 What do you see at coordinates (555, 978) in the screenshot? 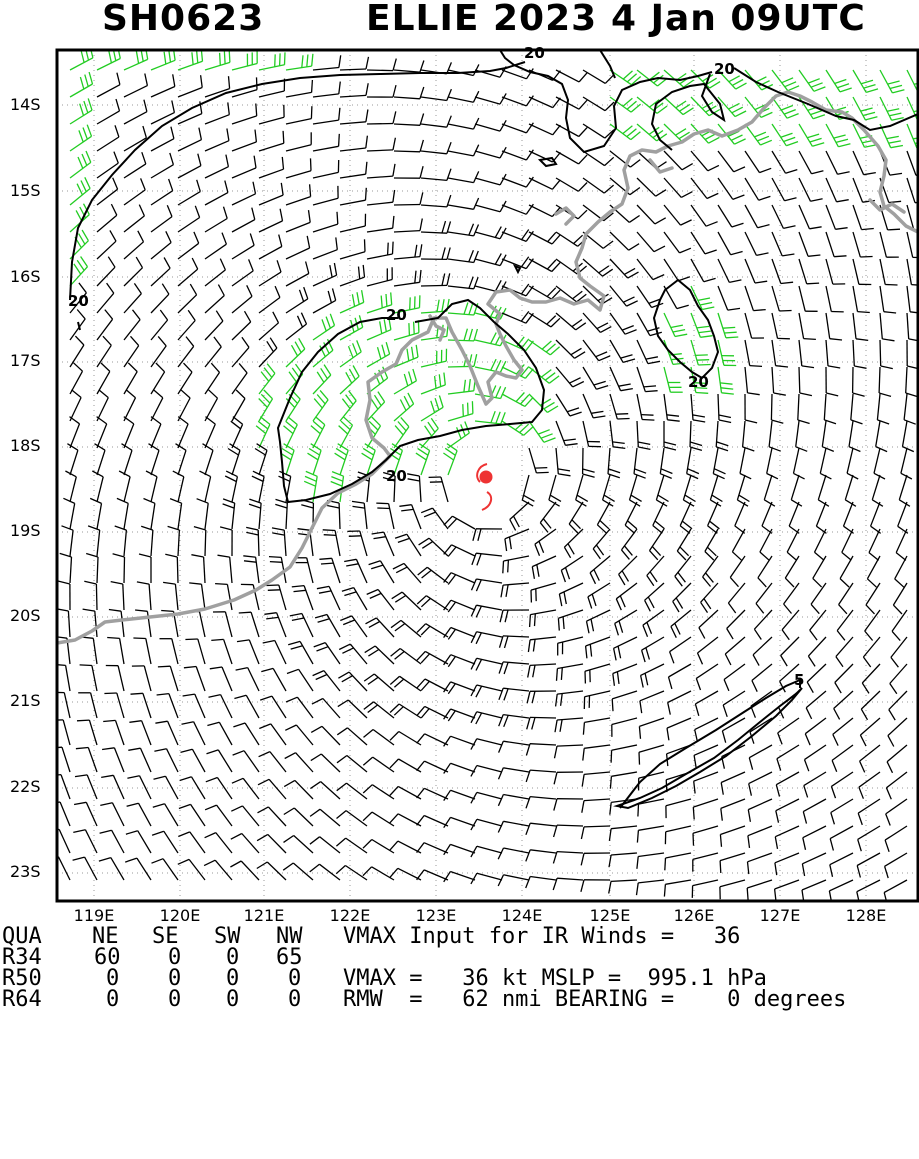
I see `vmax-mslp-text: VMAX = 36 kt MSLP = 995.1 hPa` at bounding box center [555, 978].